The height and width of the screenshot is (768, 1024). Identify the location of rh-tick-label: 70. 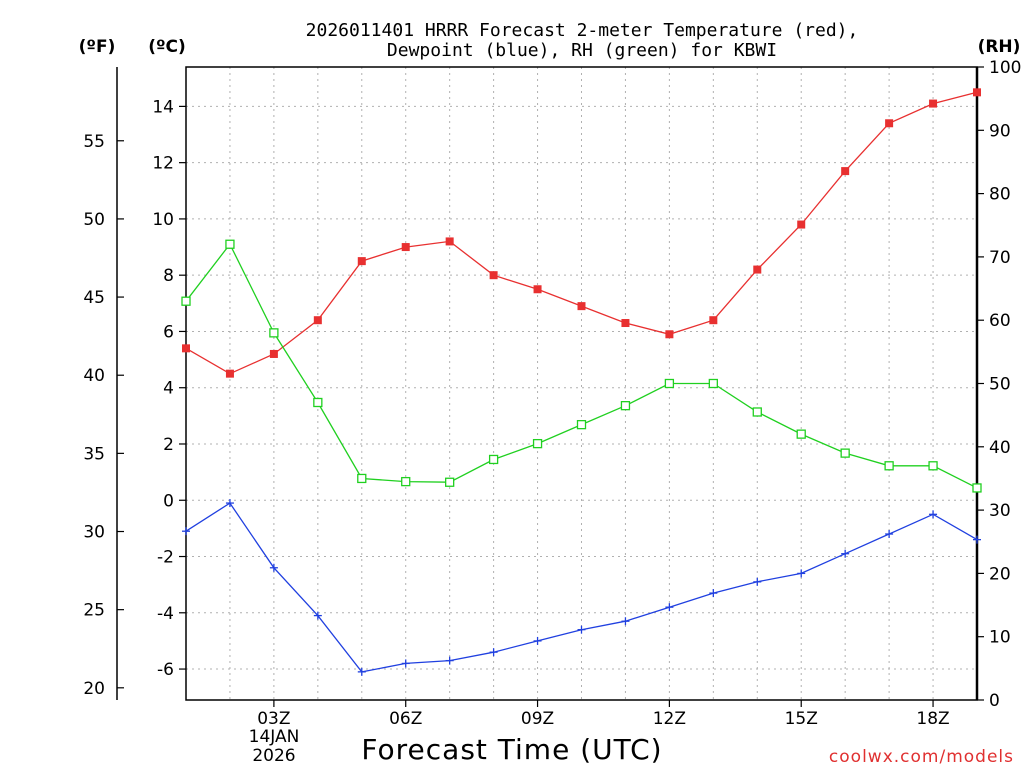
(1000, 258).